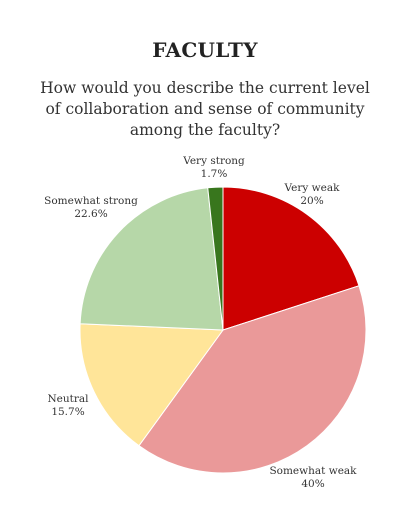 Image resolution: width=410 pixels, height=512 pixels. Describe the element at coordinates (215, 258) in the screenshot. I see `pie-slice-very-strong` at that location.